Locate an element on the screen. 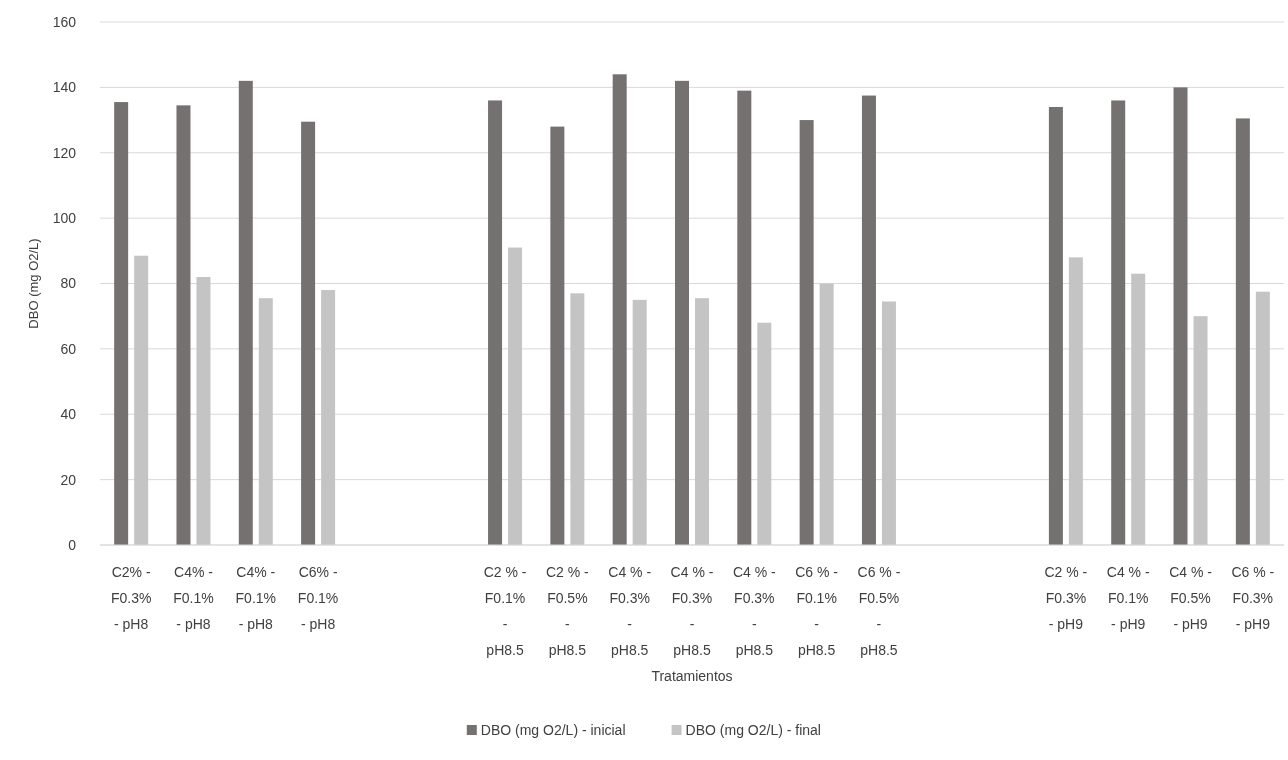 The height and width of the screenshot is (760, 1288). y-tick-label: 80 is located at coordinates (68, 283).